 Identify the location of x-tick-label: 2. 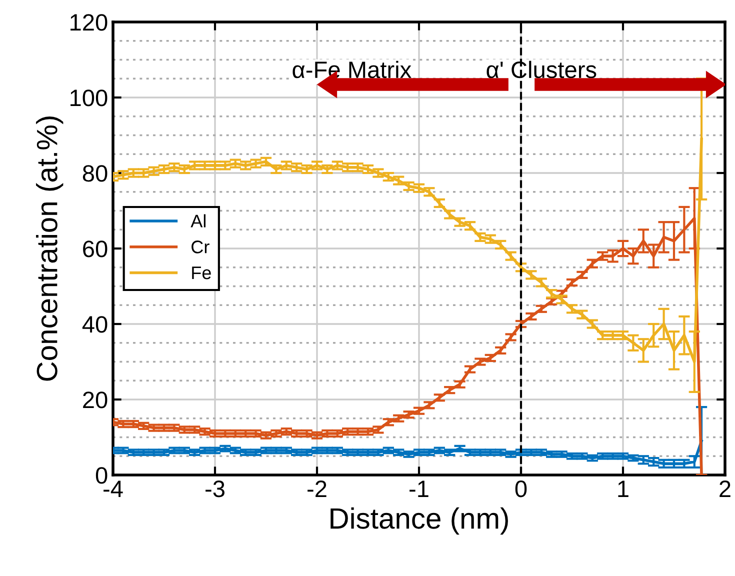
(725, 488).